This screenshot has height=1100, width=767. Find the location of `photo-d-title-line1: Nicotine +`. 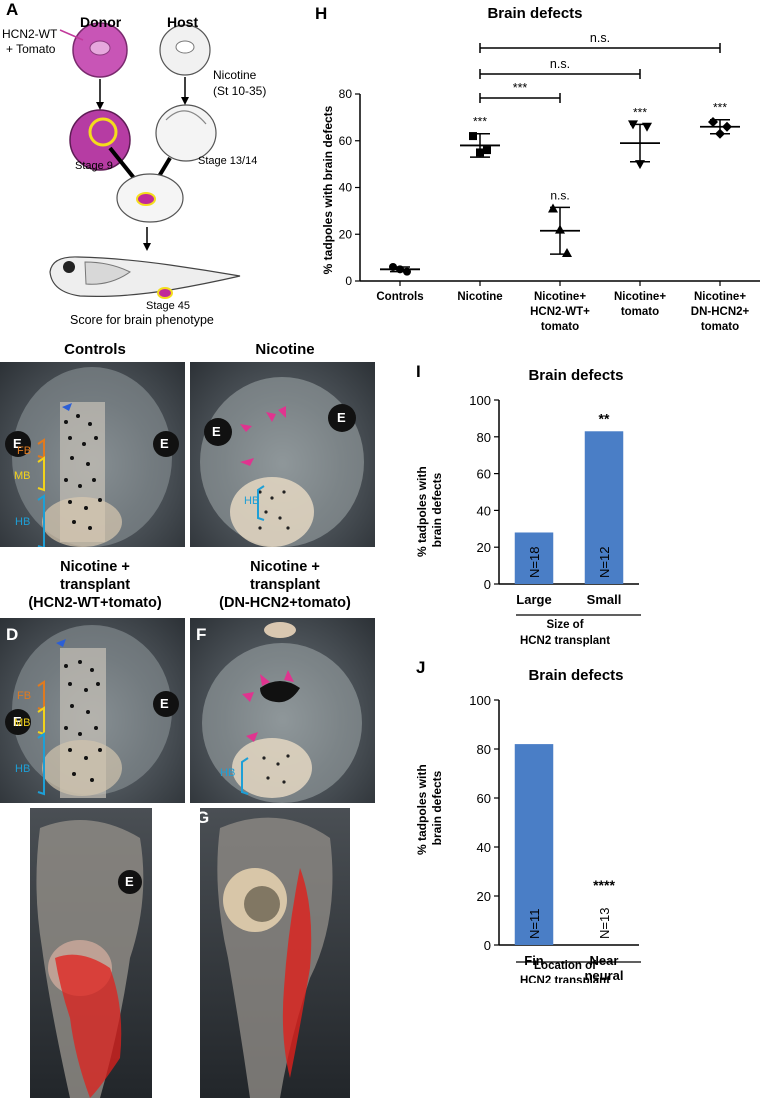

photo-d-title-line1: Nicotine + is located at coordinates (95, 567).